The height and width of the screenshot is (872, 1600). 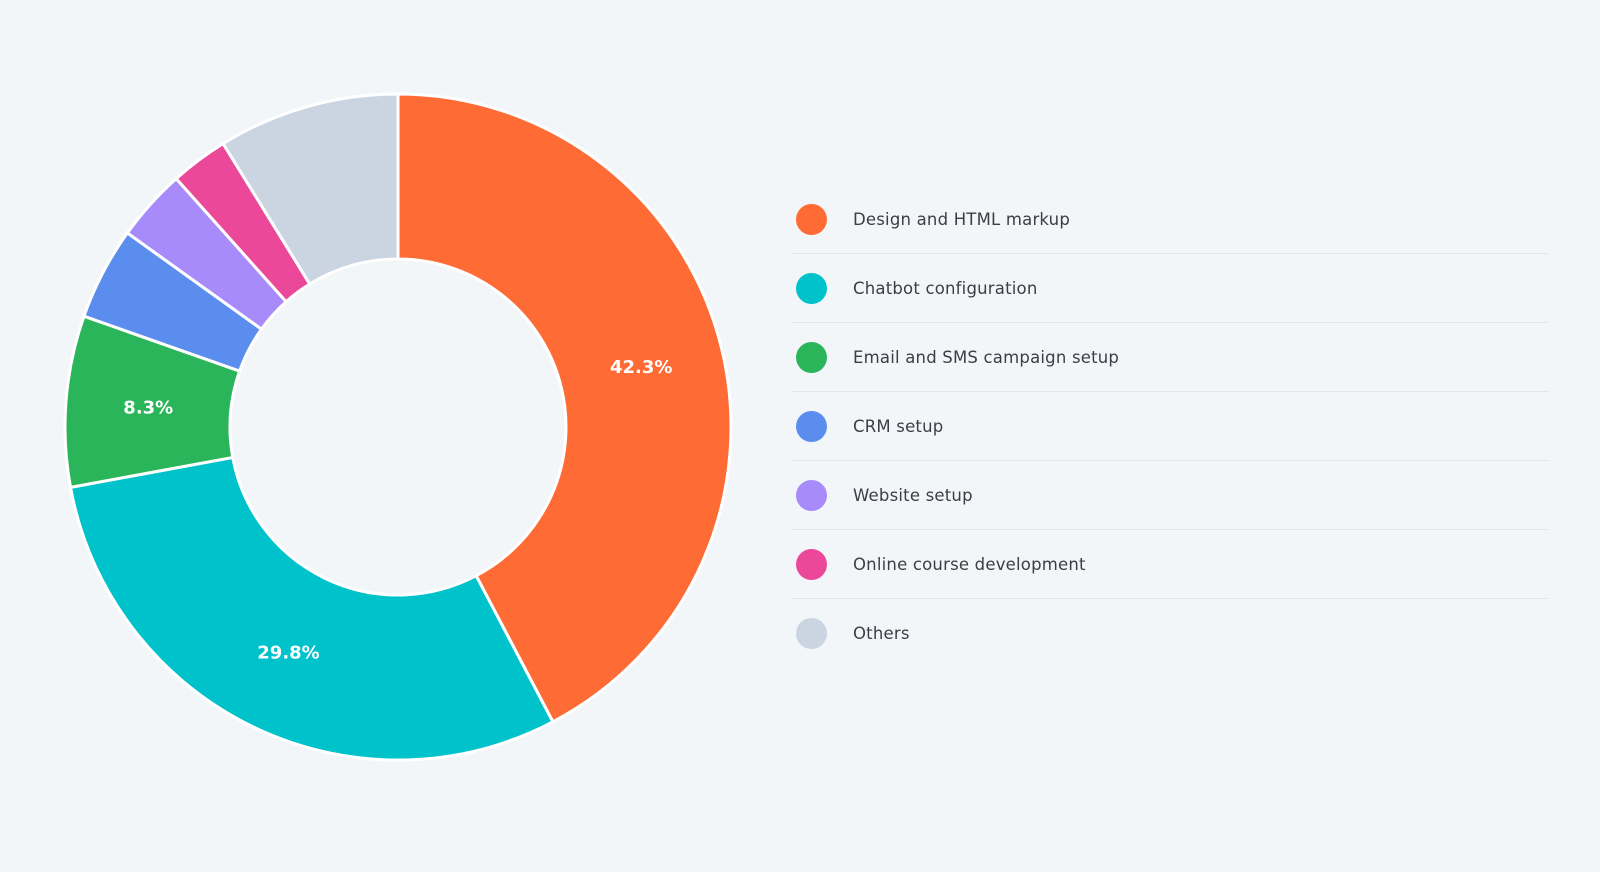 What do you see at coordinates (1170, 219) in the screenshot?
I see `legend-item: Design and HTML markup` at bounding box center [1170, 219].